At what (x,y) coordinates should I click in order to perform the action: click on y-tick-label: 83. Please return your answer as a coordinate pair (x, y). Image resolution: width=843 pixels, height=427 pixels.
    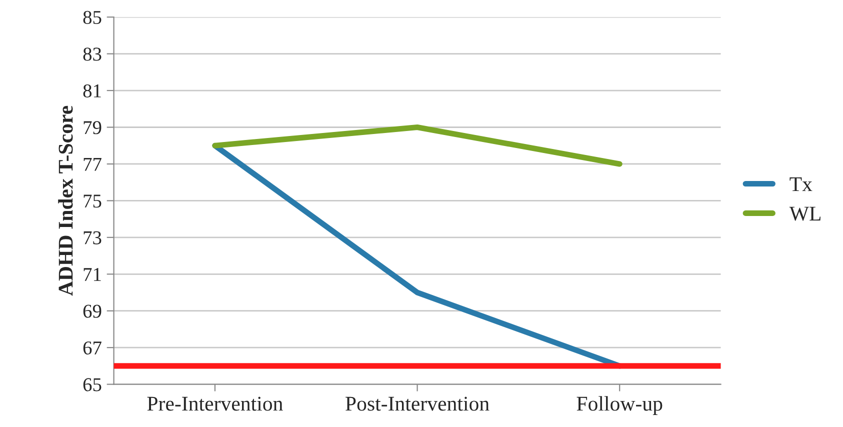
    Looking at the image, I should click on (92, 54).